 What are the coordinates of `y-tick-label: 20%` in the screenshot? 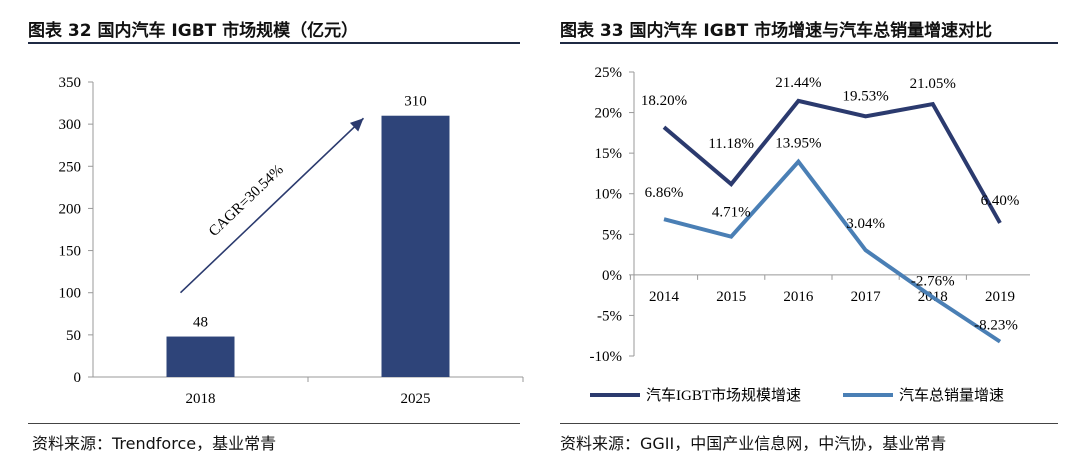 It's located at (609, 114).